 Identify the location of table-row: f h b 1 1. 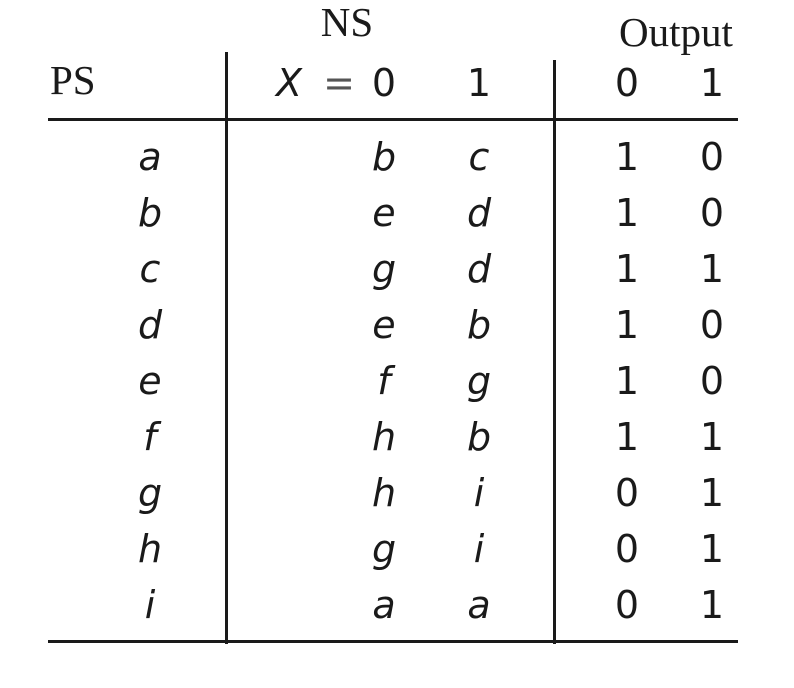
(397, 438).